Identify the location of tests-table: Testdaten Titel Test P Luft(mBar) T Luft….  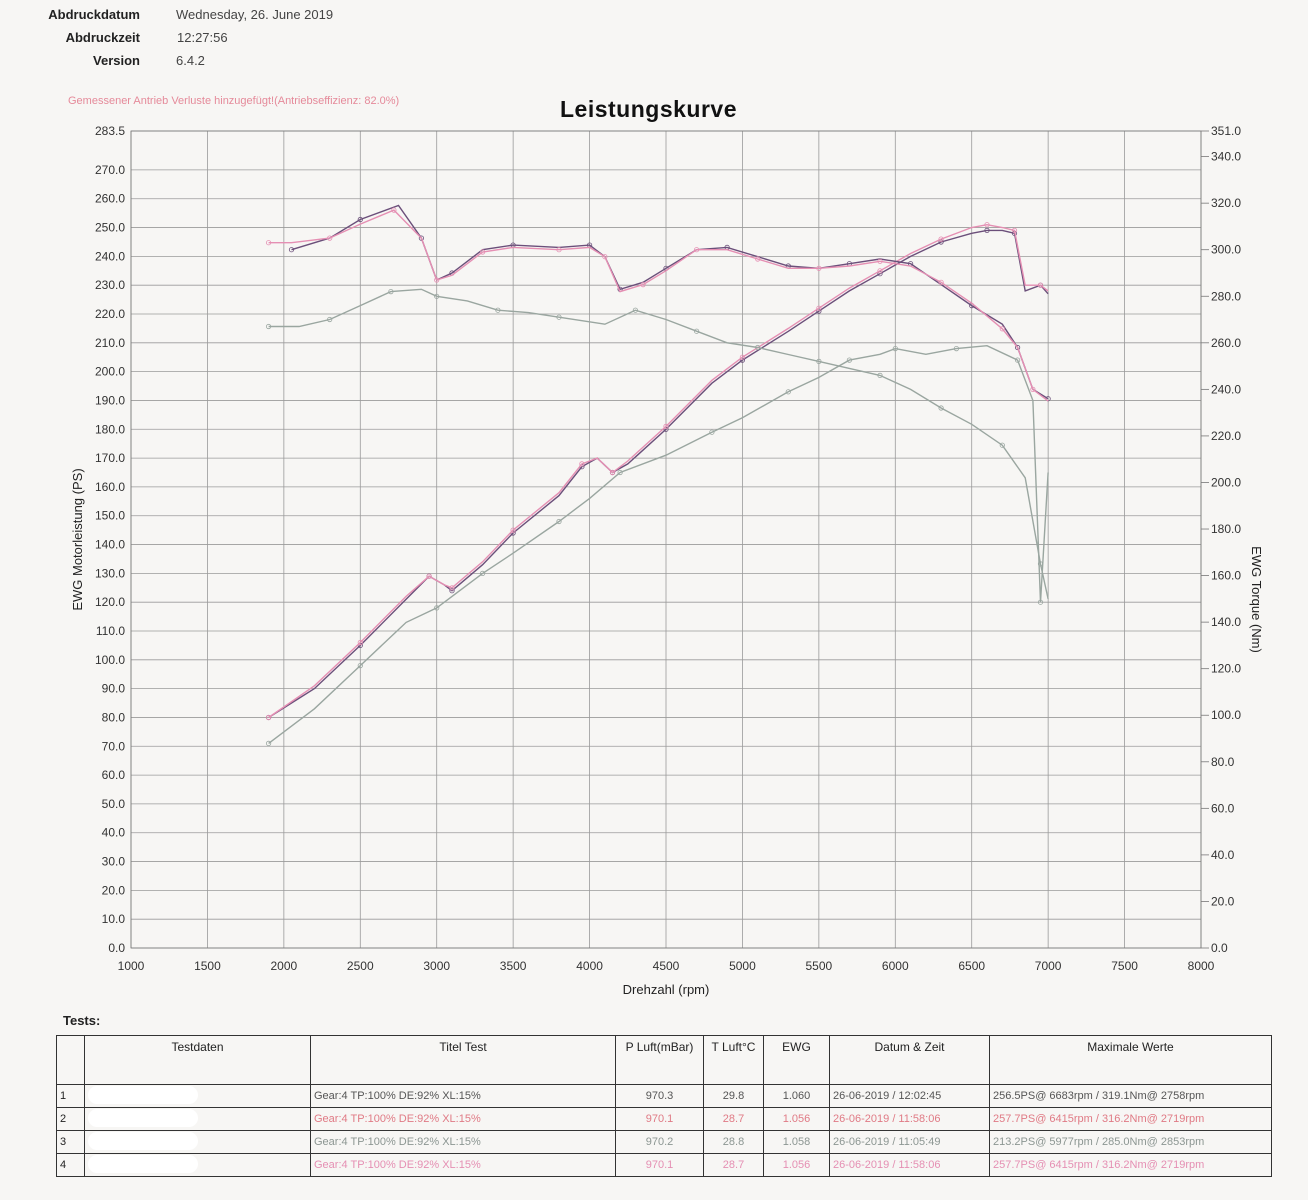
(664, 1106).